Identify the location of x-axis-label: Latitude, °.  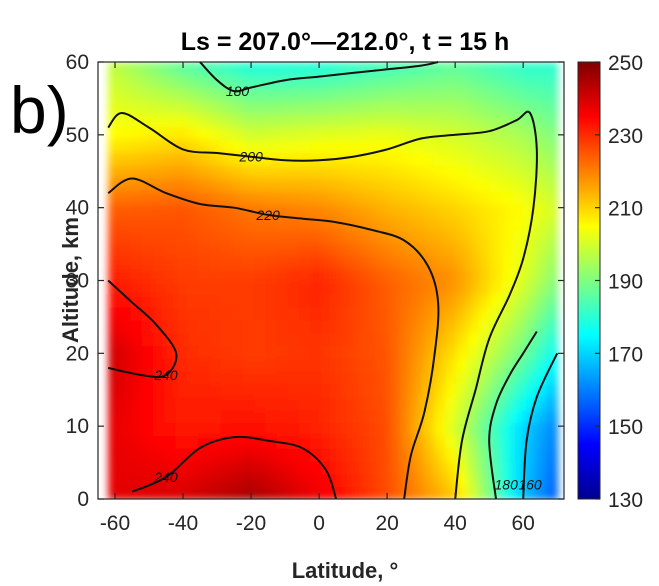
(345, 570).